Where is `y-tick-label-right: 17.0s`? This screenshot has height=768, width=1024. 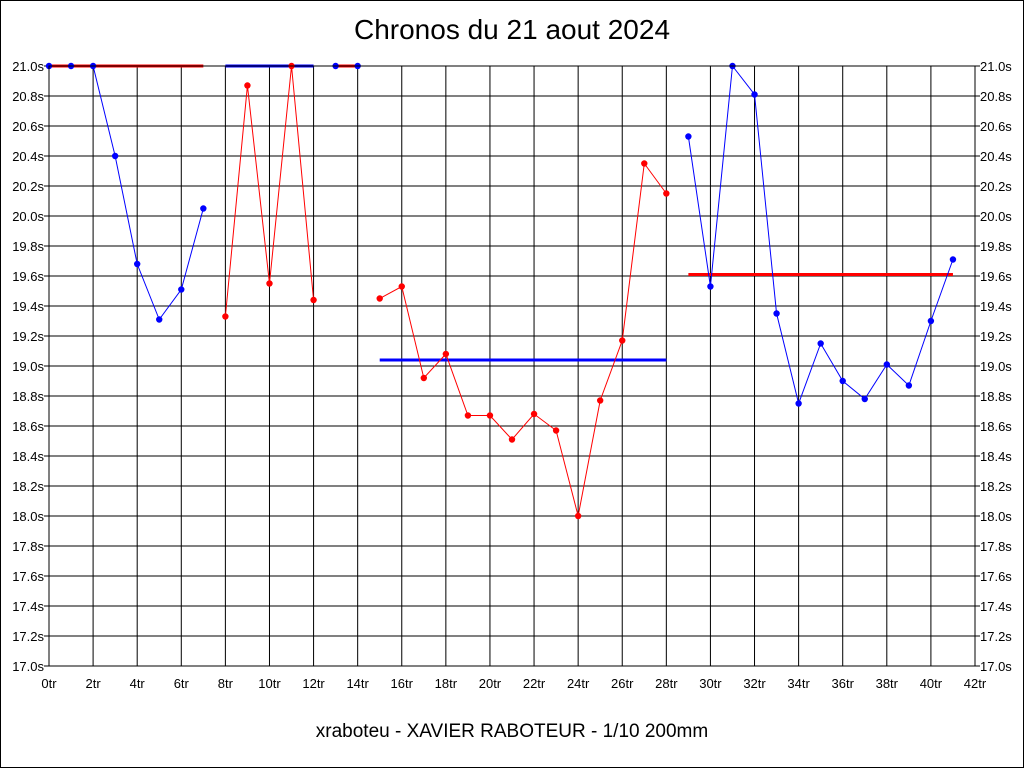
y-tick-label-right: 17.0s is located at coordinates (996, 666).